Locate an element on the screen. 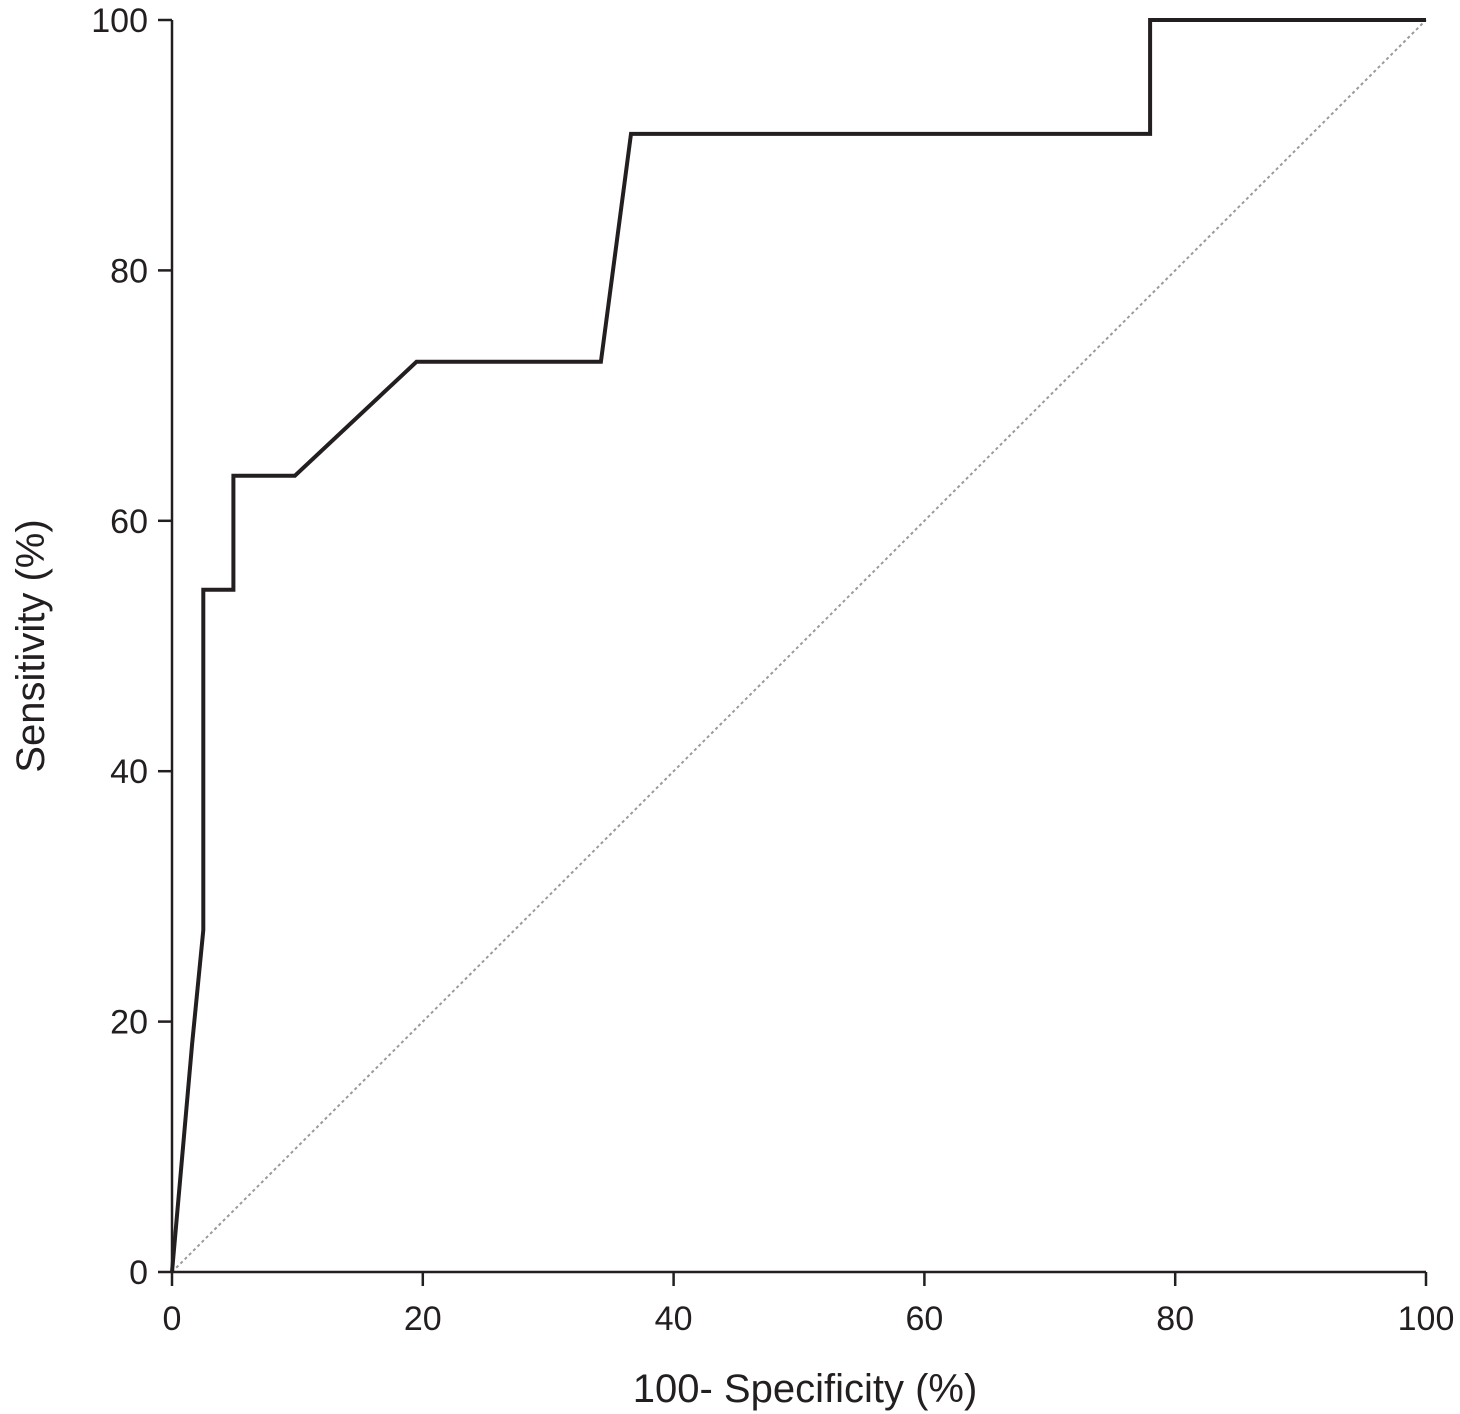 This screenshot has height=1414, width=1460. y-tick-label: 80 is located at coordinates (129, 271).